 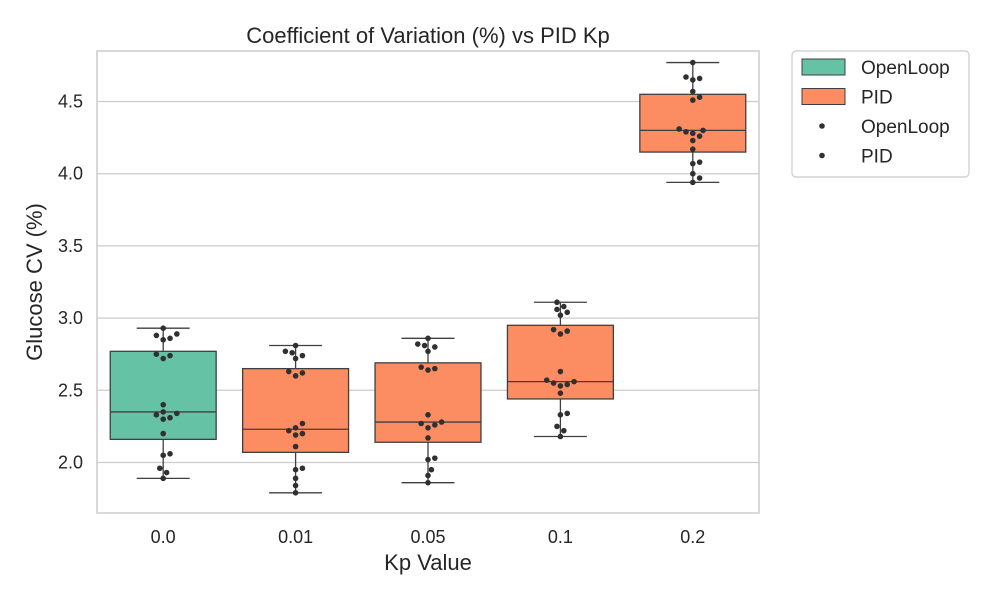 What do you see at coordinates (905, 68) in the screenshot?
I see `legend-label: OpenLoop` at bounding box center [905, 68].